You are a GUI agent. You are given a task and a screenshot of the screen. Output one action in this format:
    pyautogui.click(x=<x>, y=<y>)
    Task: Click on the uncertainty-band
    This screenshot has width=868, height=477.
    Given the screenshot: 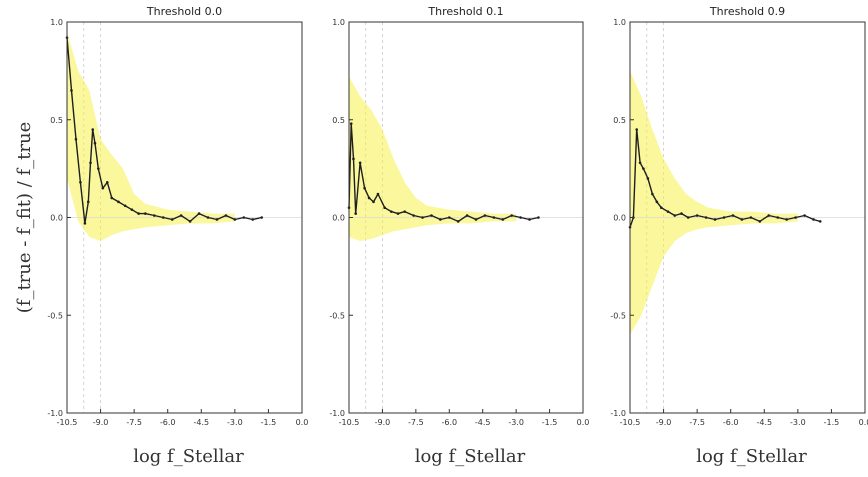 What is the action you would take?
    pyautogui.click(x=714, y=202)
    